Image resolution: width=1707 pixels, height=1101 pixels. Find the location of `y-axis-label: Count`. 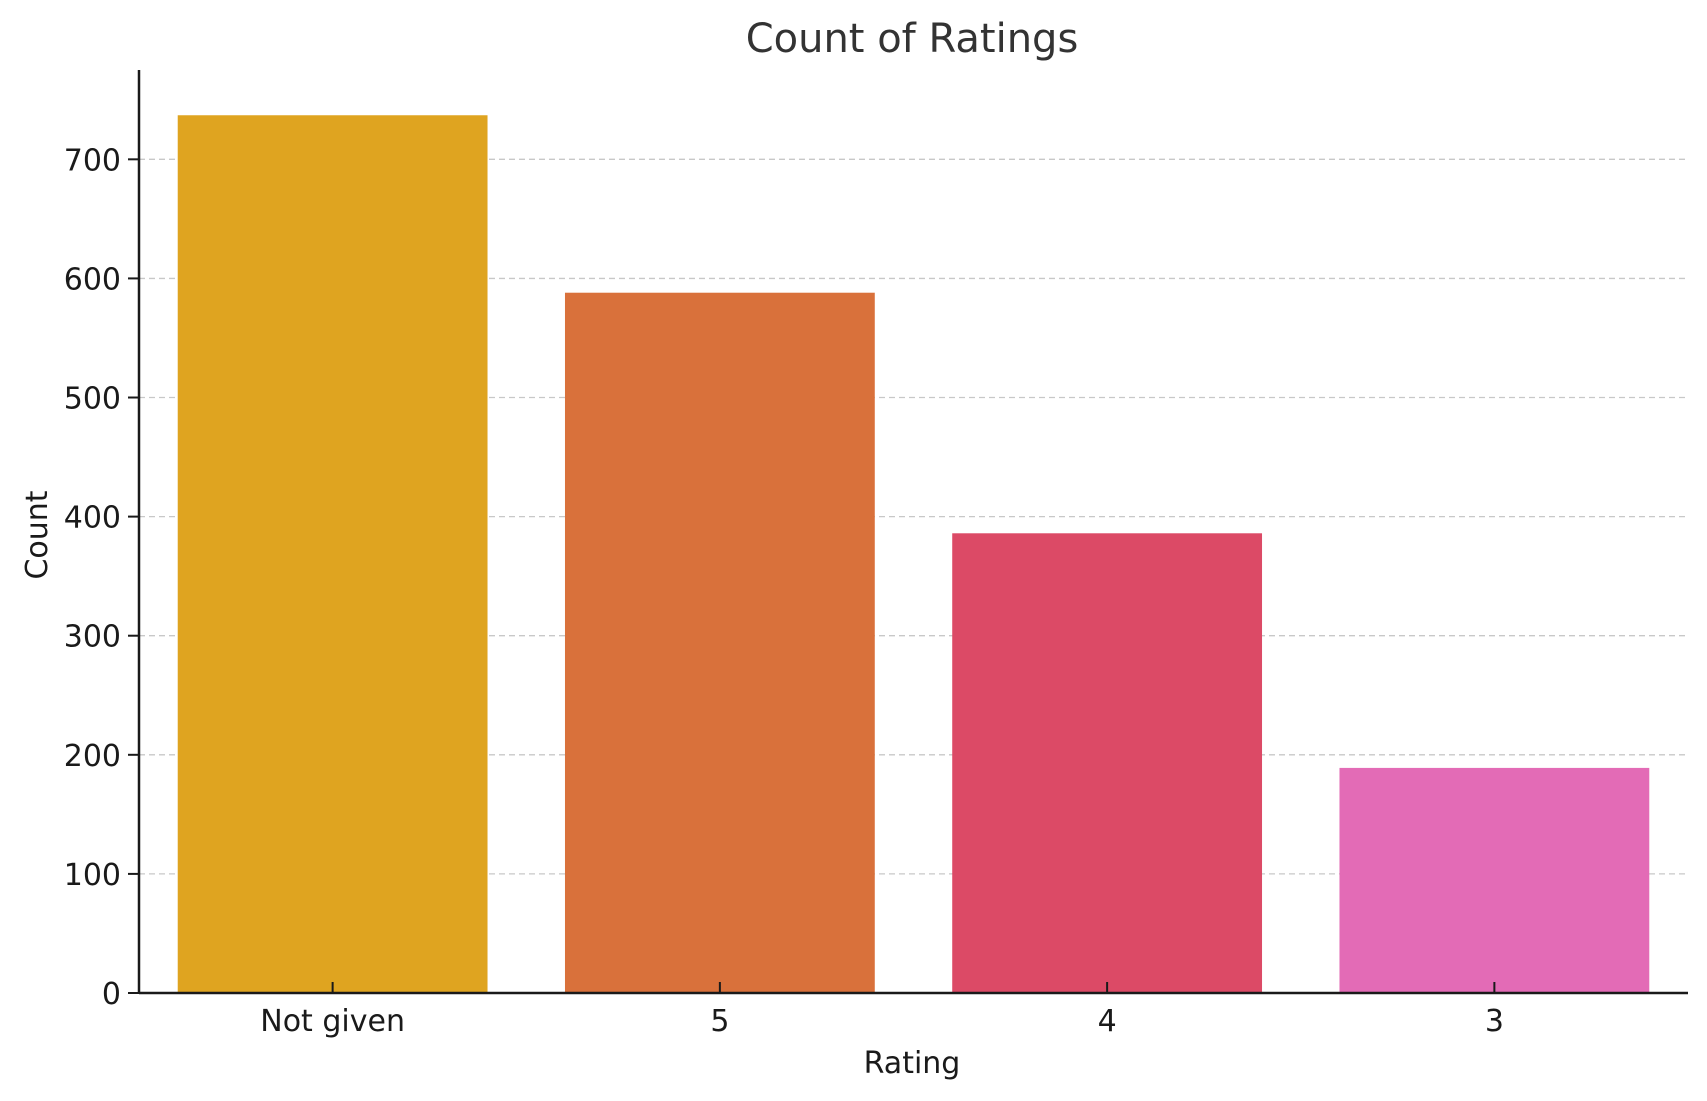

y-axis-label: Count is located at coordinates (37, 534).